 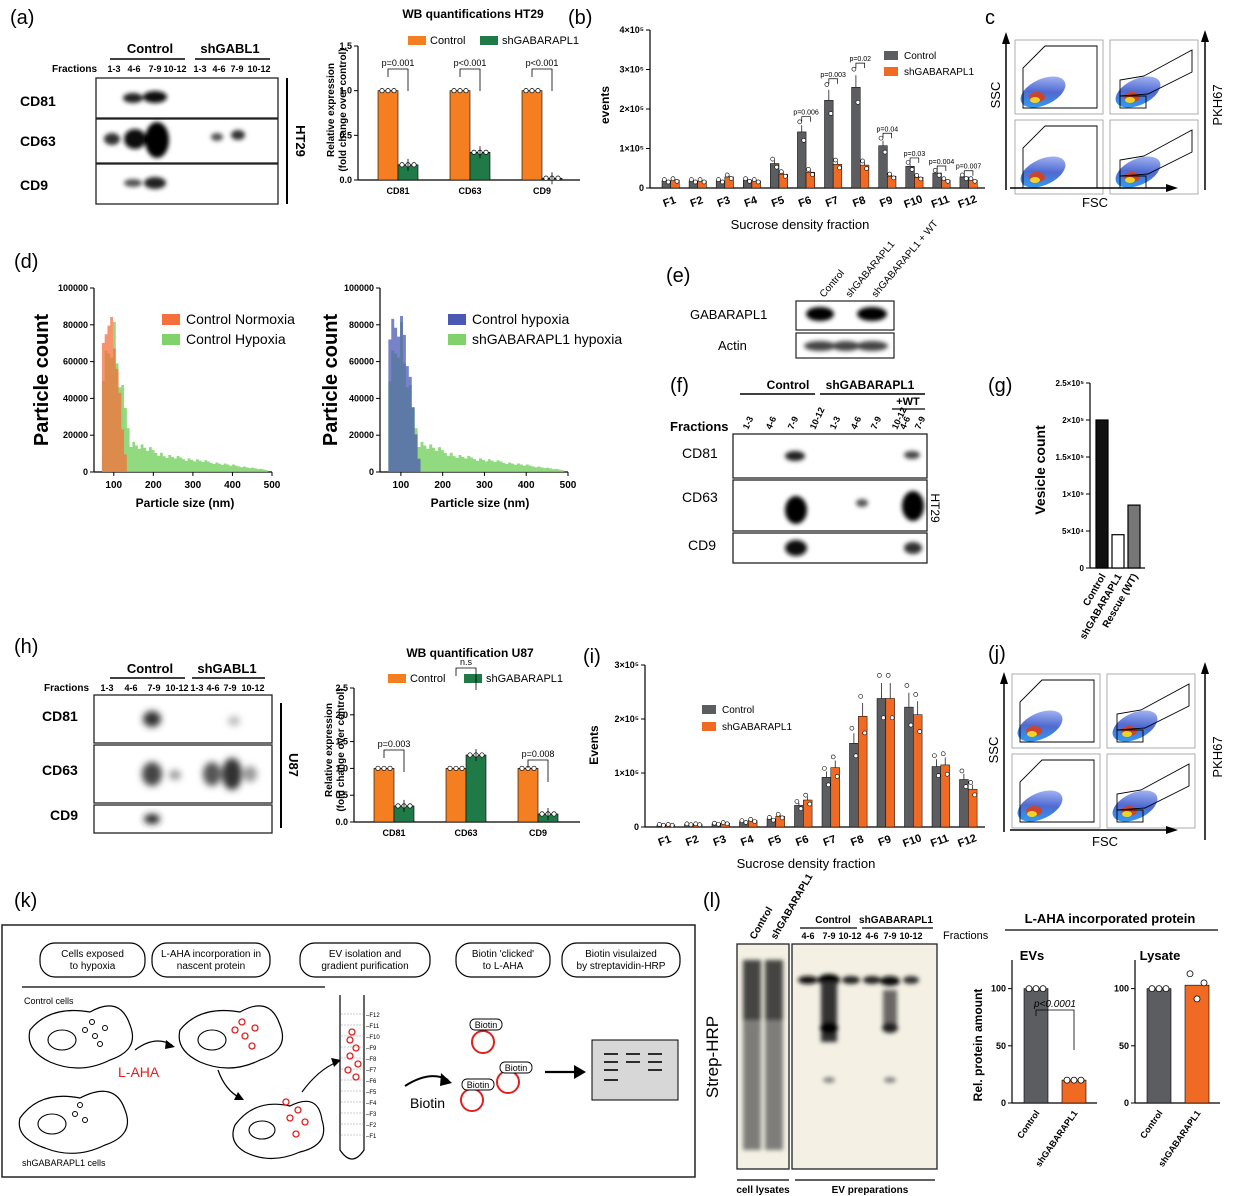 What do you see at coordinates (763, 1190) in the screenshot?
I see `blot-l-bottom-lysates: cell lysates` at bounding box center [763, 1190].